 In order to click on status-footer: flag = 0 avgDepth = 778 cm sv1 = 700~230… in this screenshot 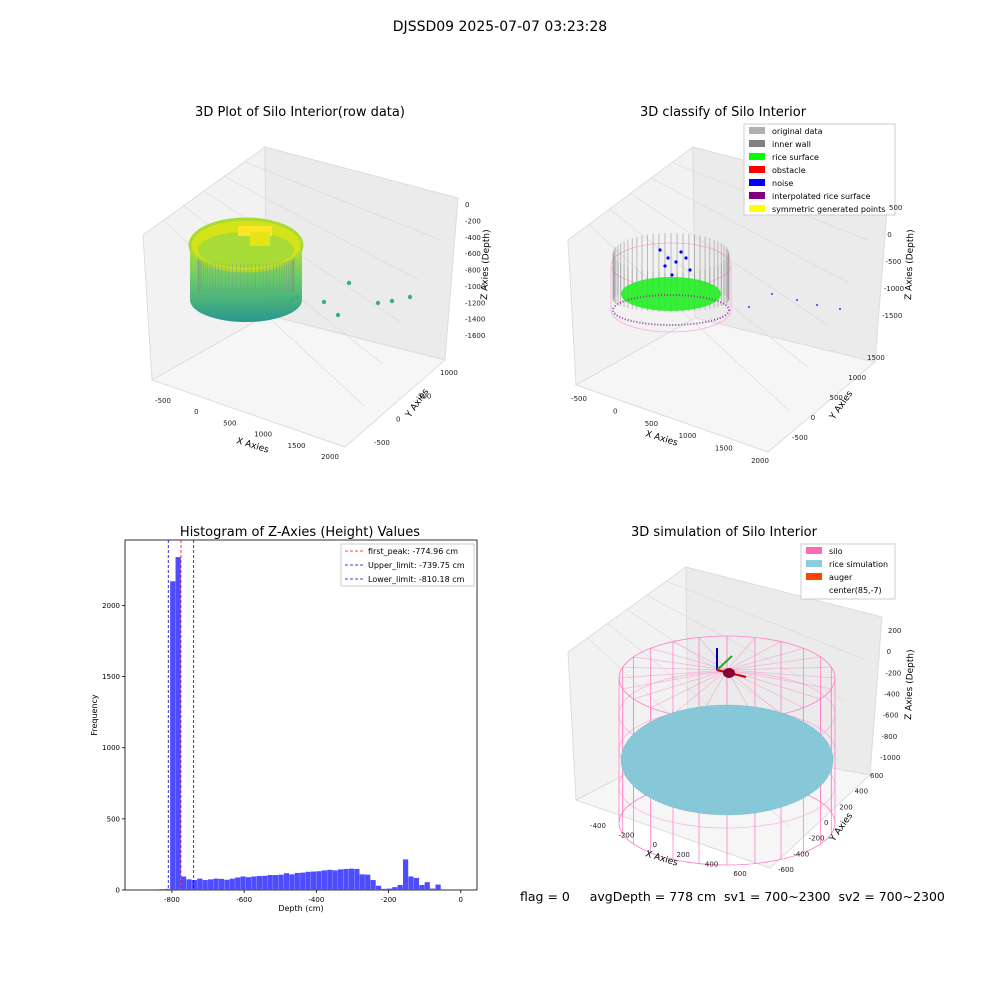, I will do `click(732, 896)`.